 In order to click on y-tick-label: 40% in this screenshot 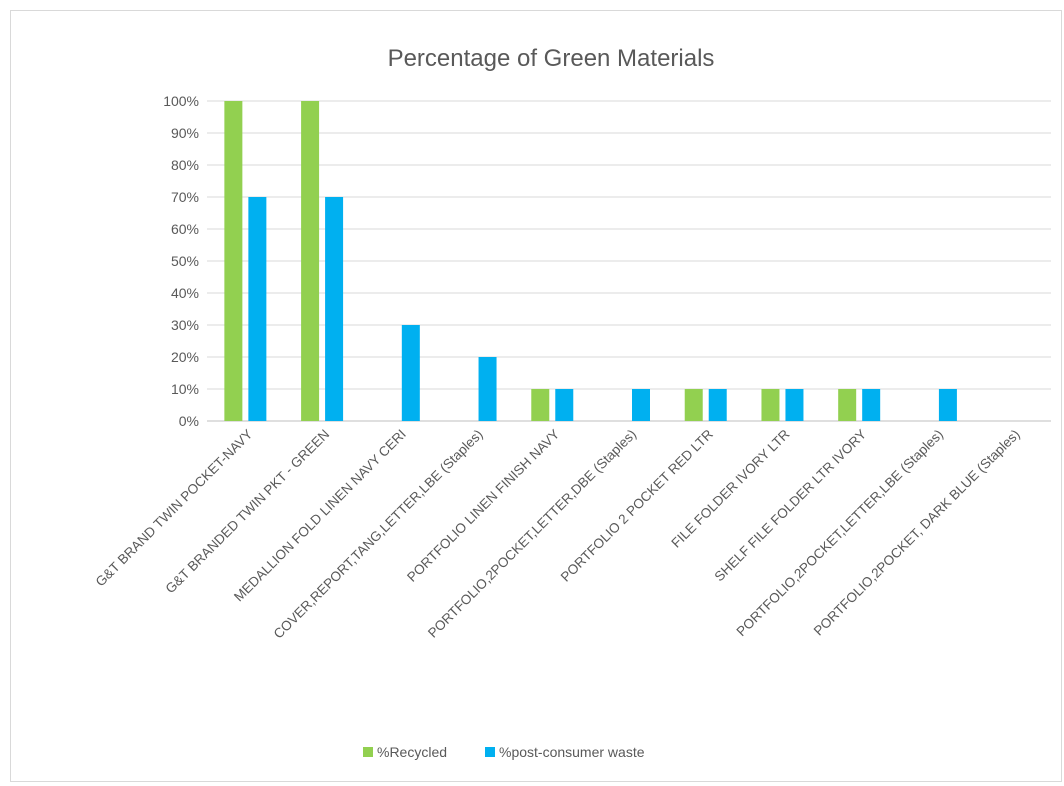, I will do `click(185, 293)`.